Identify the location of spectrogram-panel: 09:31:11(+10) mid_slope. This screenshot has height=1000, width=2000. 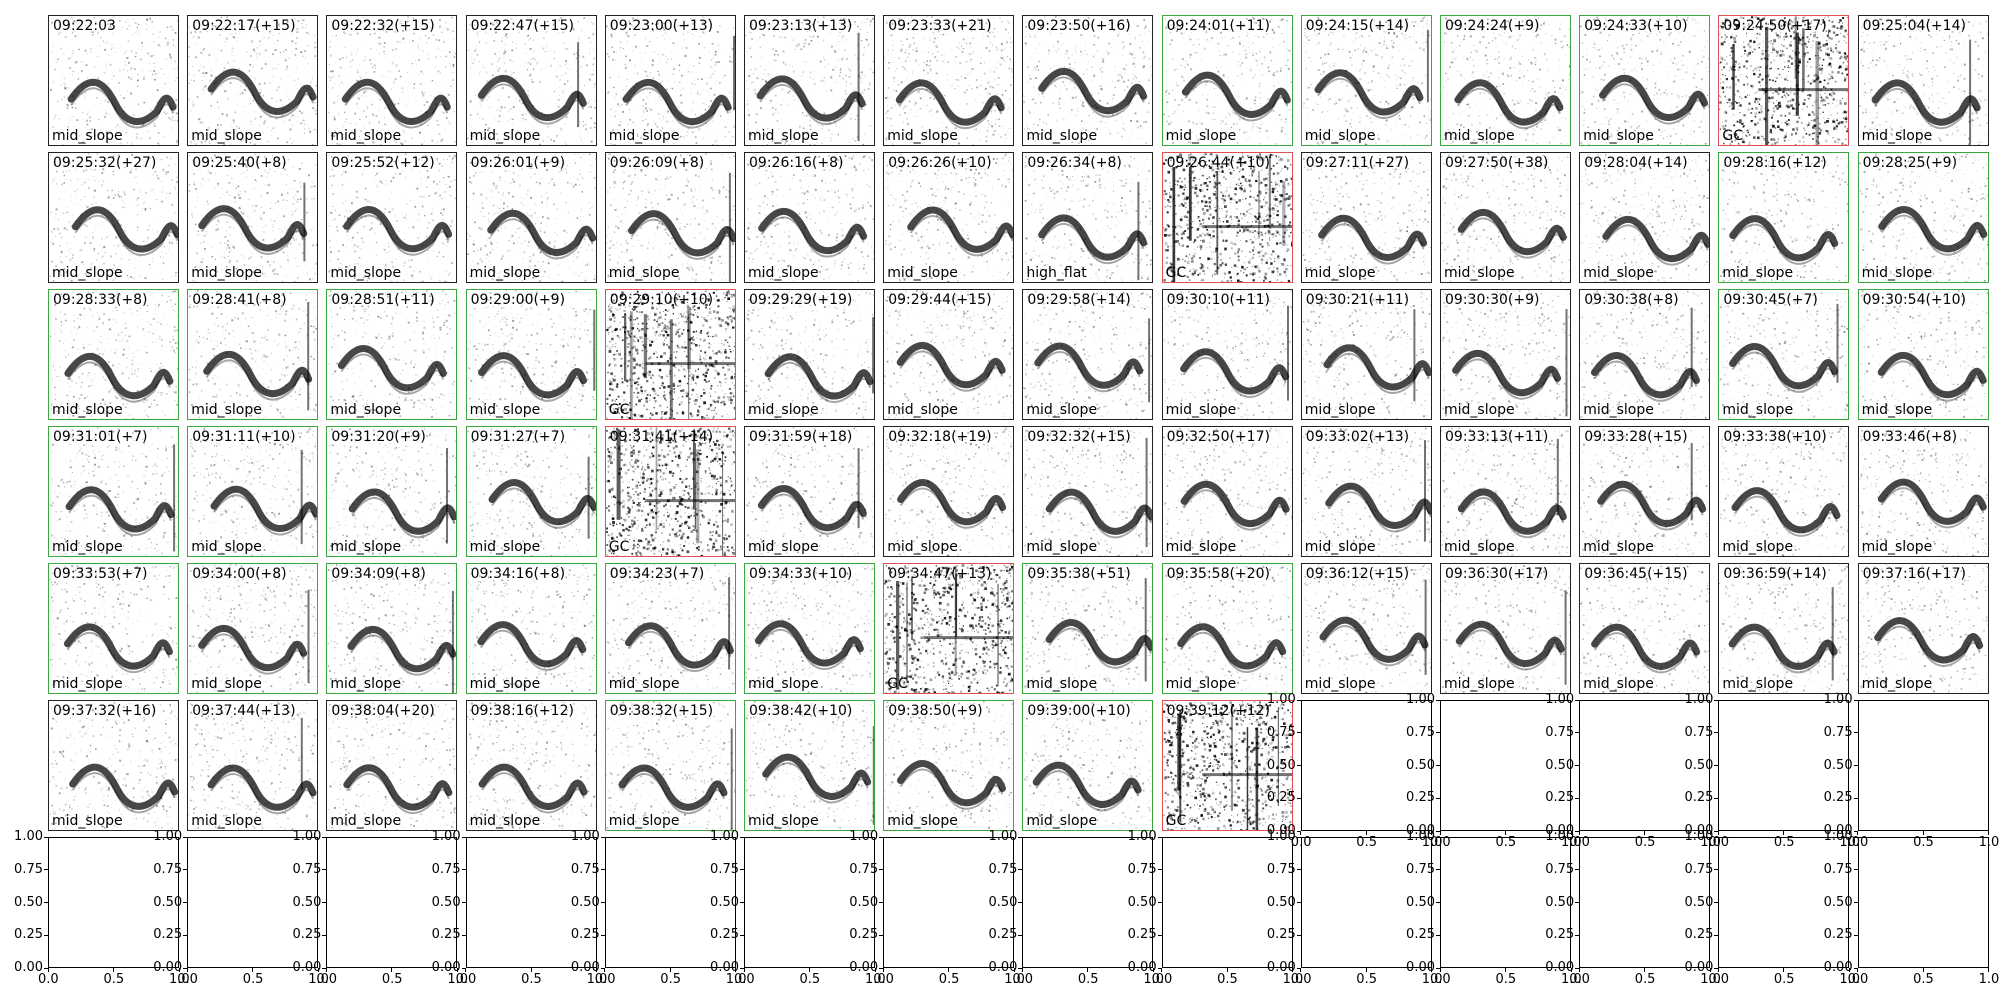
(253, 491).